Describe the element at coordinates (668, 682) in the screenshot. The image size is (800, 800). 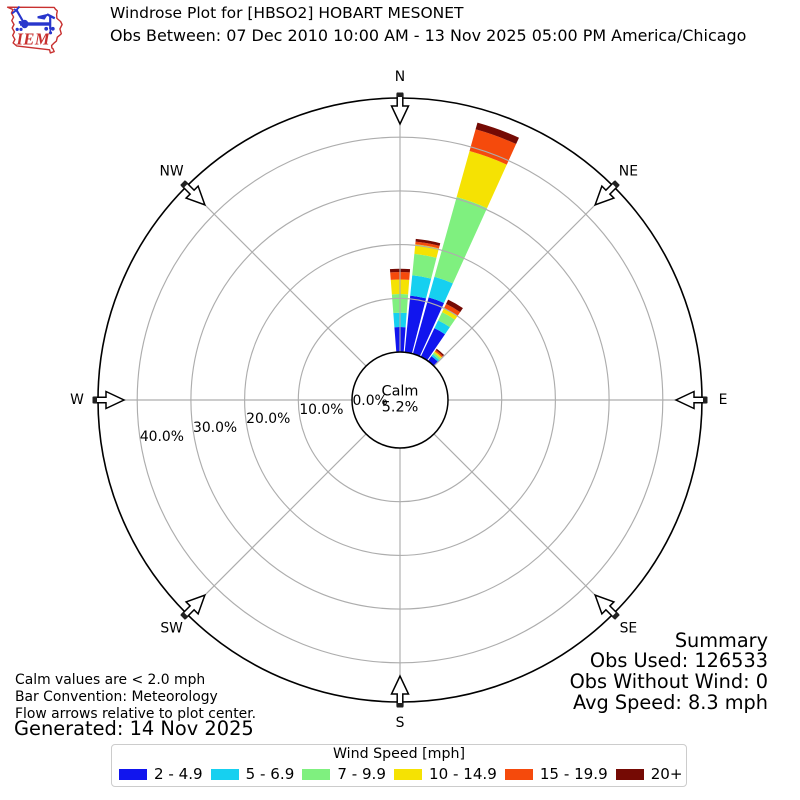
I see `summary-obs-without-wind: Obs Without Wind: 0` at that location.